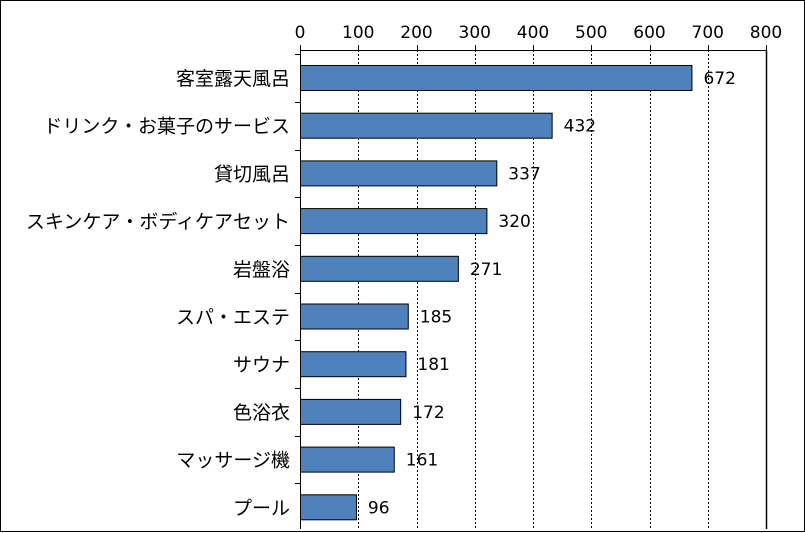 This screenshot has width=805, height=533. What do you see at coordinates (475, 33) in the screenshot?
I see `x-tick-label-300: 300` at bounding box center [475, 33].